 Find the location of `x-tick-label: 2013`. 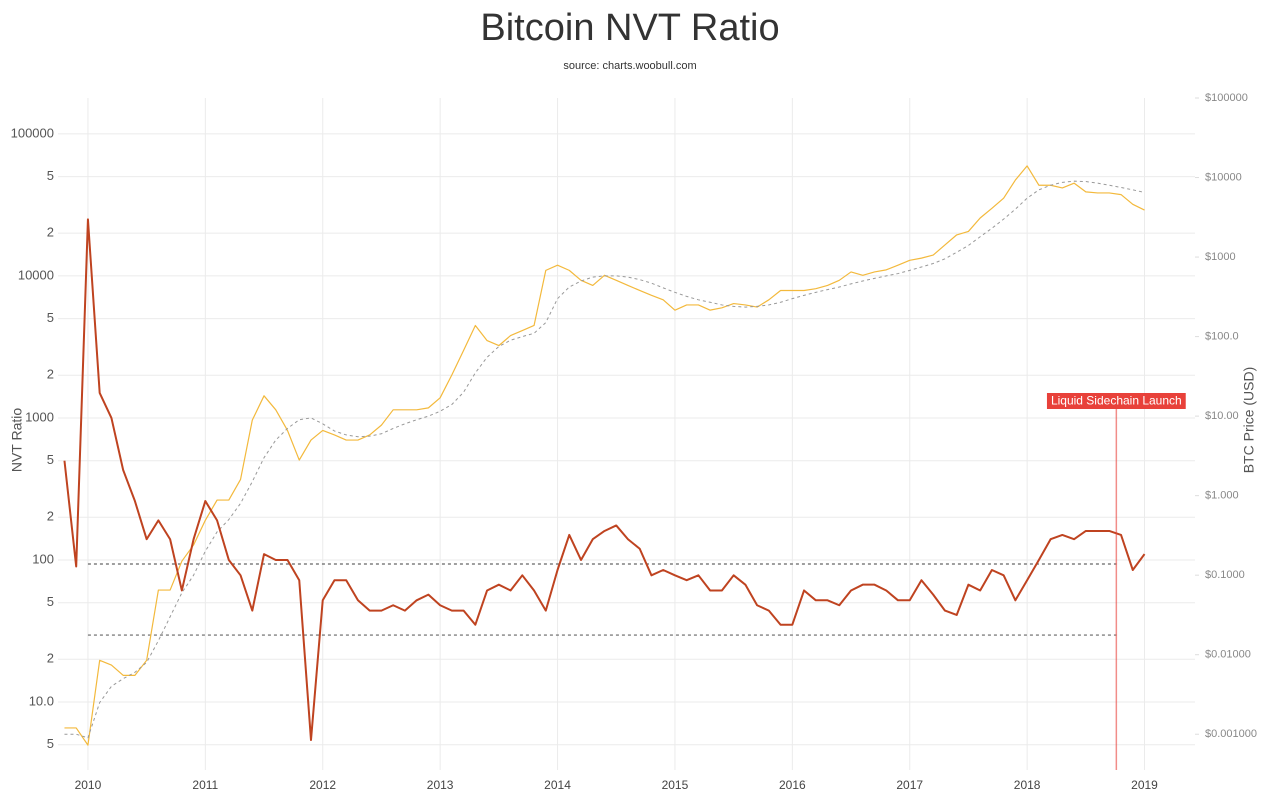

x-tick-label: 2013 is located at coordinates (440, 785).